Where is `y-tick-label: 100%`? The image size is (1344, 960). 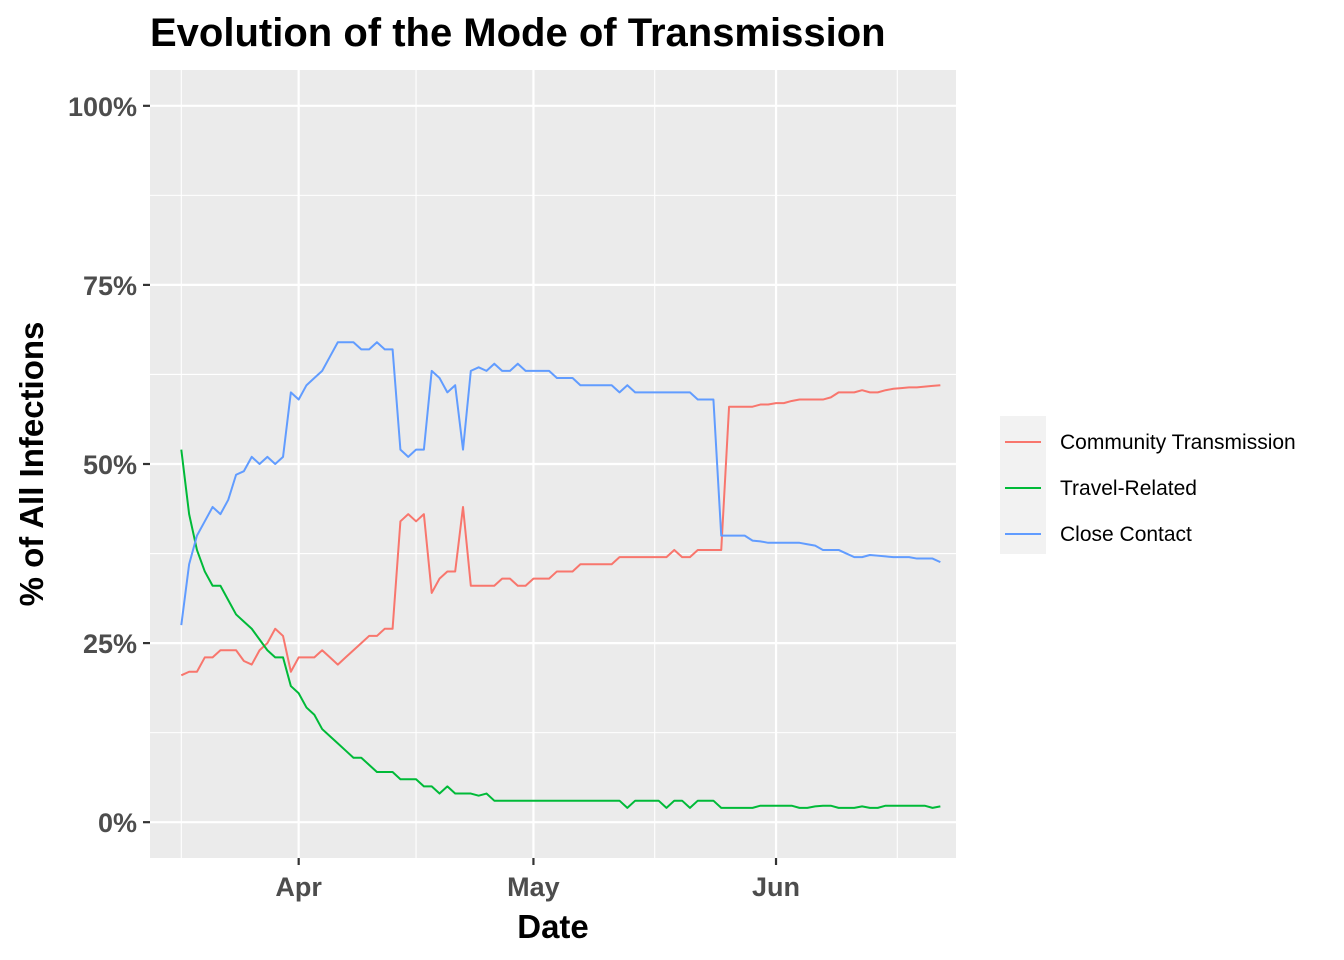
y-tick-label: 100% is located at coordinates (102, 107).